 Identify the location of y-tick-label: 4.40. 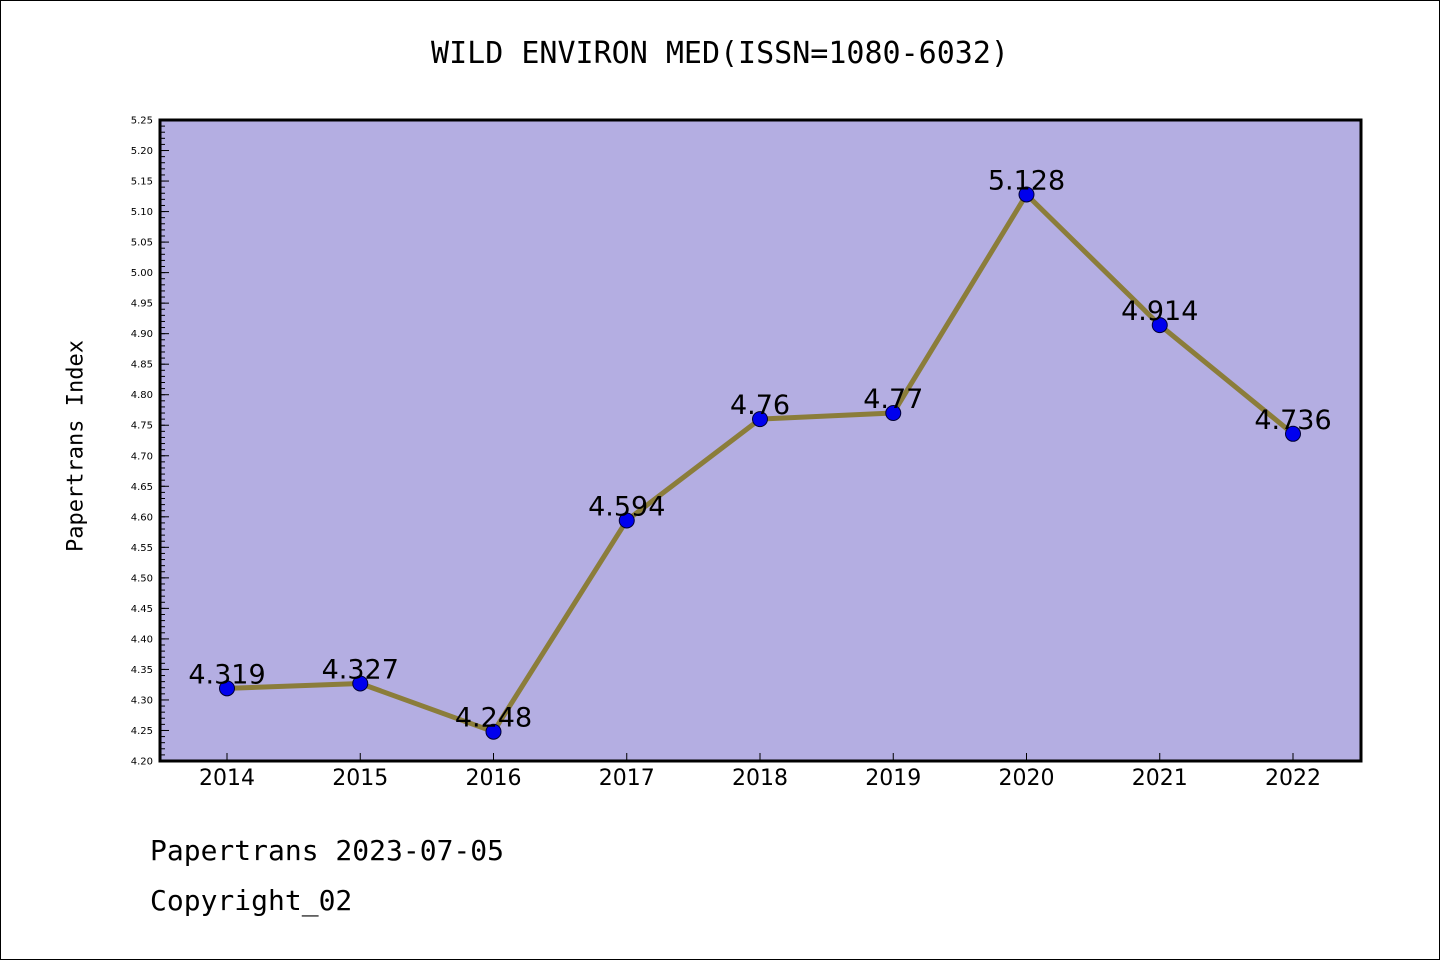
(142, 639).